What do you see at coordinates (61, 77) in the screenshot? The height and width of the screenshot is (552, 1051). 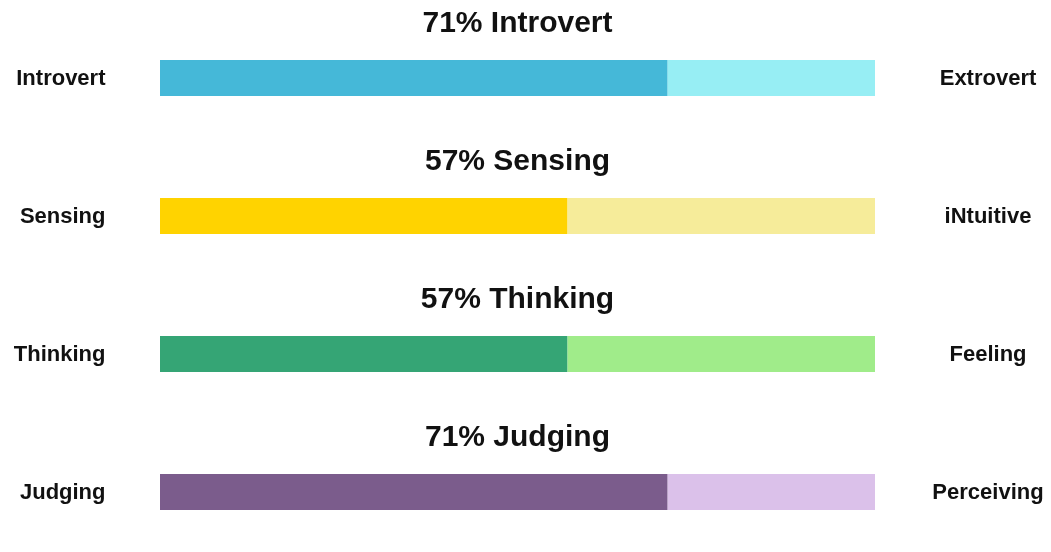 I see `y-tick-label: Introvert` at bounding box center [61, 77].